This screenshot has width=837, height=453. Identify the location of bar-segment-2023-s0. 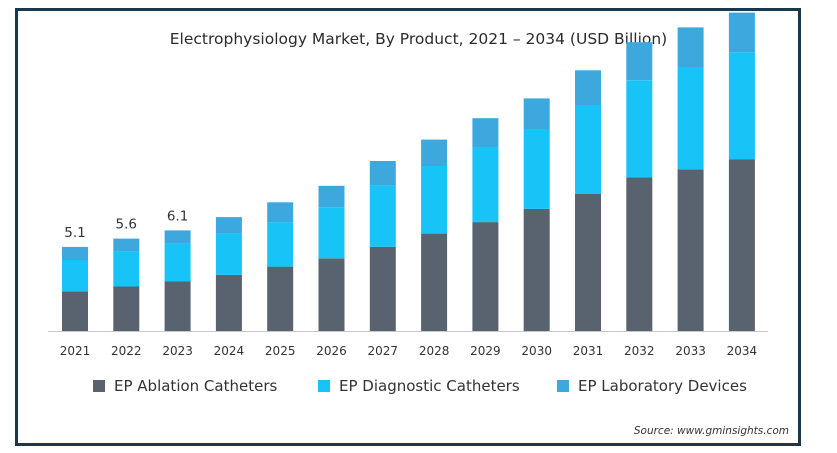
(177, 306).